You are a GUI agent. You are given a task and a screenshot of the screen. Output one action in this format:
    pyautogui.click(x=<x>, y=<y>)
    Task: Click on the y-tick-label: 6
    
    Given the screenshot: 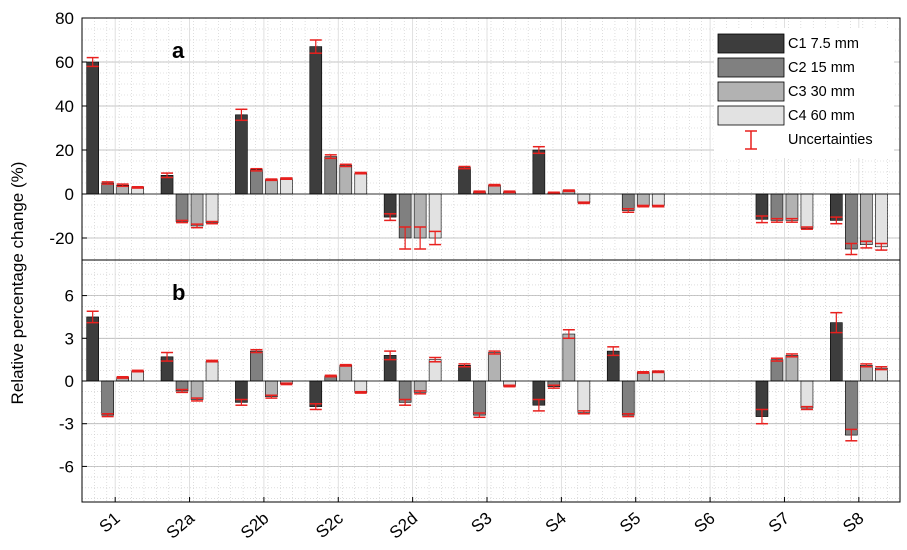 What is the action you would take?
    pyautogui.click(x=69, y=296)
    